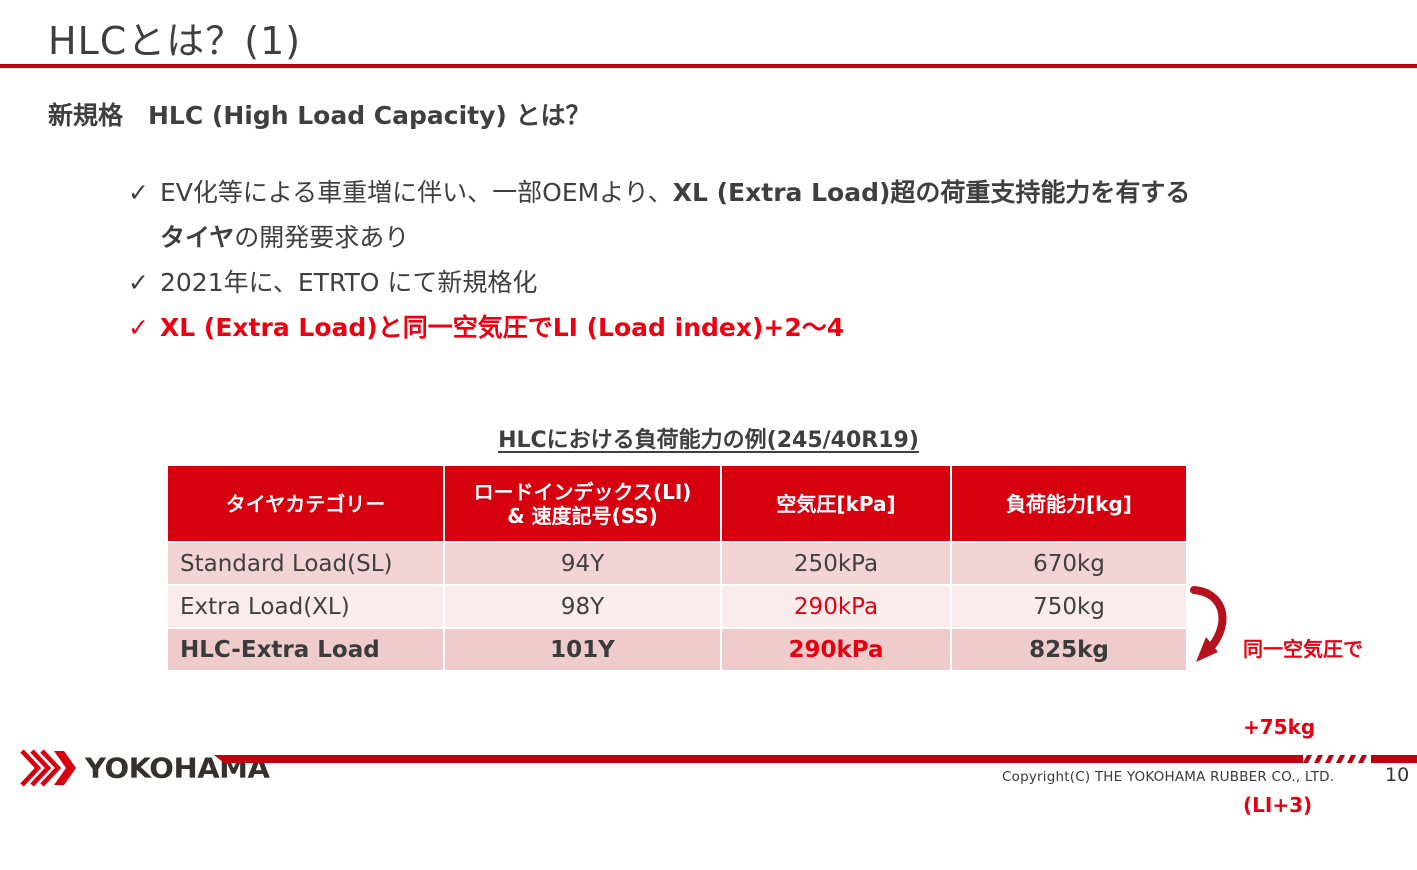 Image resolution: width=1417 pixels, height=870 pixels. I want to click on section-heading: 新規格 HLC (High Load Capacity) とは？, so click(319, 115).